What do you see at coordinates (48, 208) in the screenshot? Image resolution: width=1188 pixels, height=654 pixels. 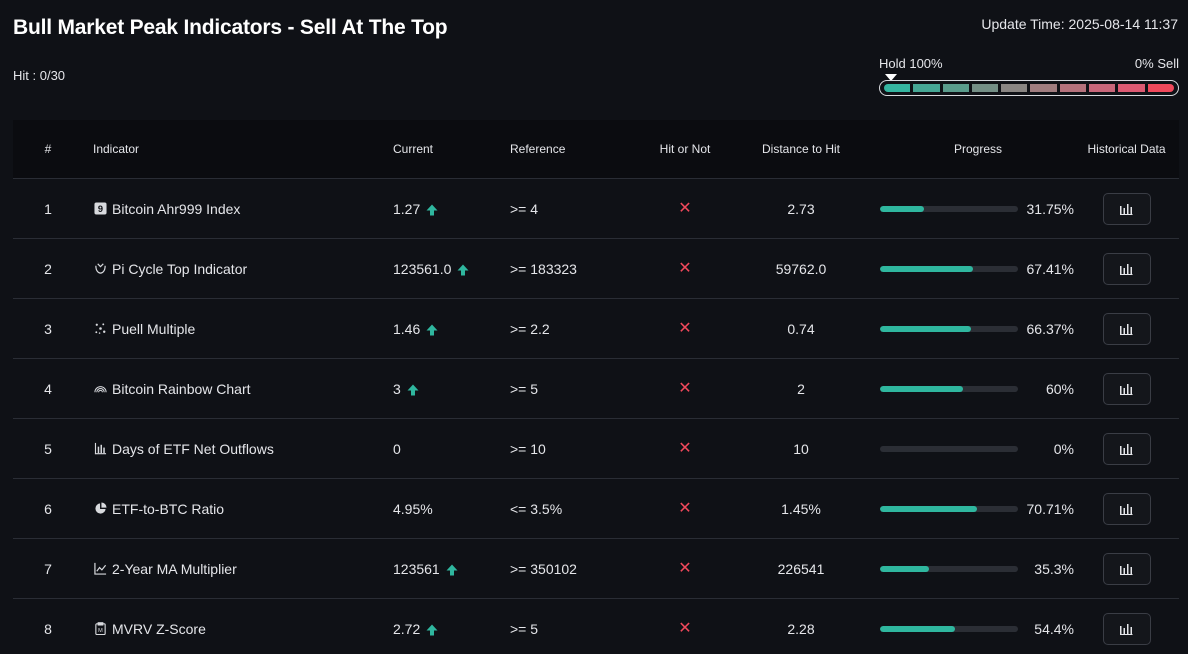 I see `row-number: 1` at bounding box center [48, 208].